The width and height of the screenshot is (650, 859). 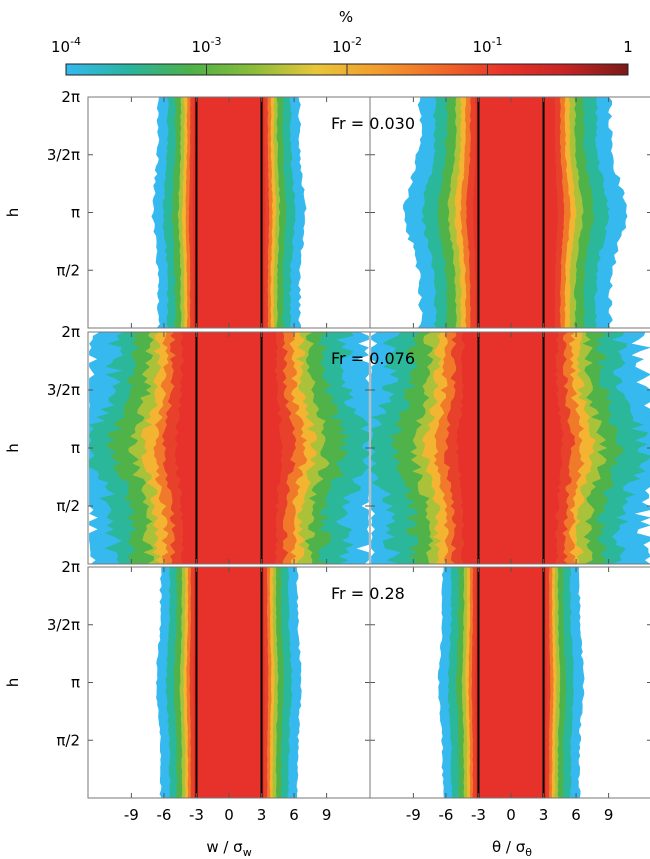 I want to click on colorbar-tick-labels: 10⁻⁴ 10⁻³ 10⁻² 10⁻¹ 1, so click(x=342, y=45).